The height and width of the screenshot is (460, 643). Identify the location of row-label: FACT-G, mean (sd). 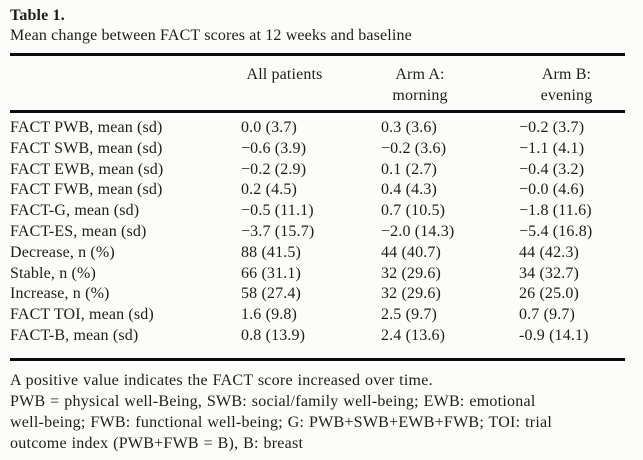
(75, 211).